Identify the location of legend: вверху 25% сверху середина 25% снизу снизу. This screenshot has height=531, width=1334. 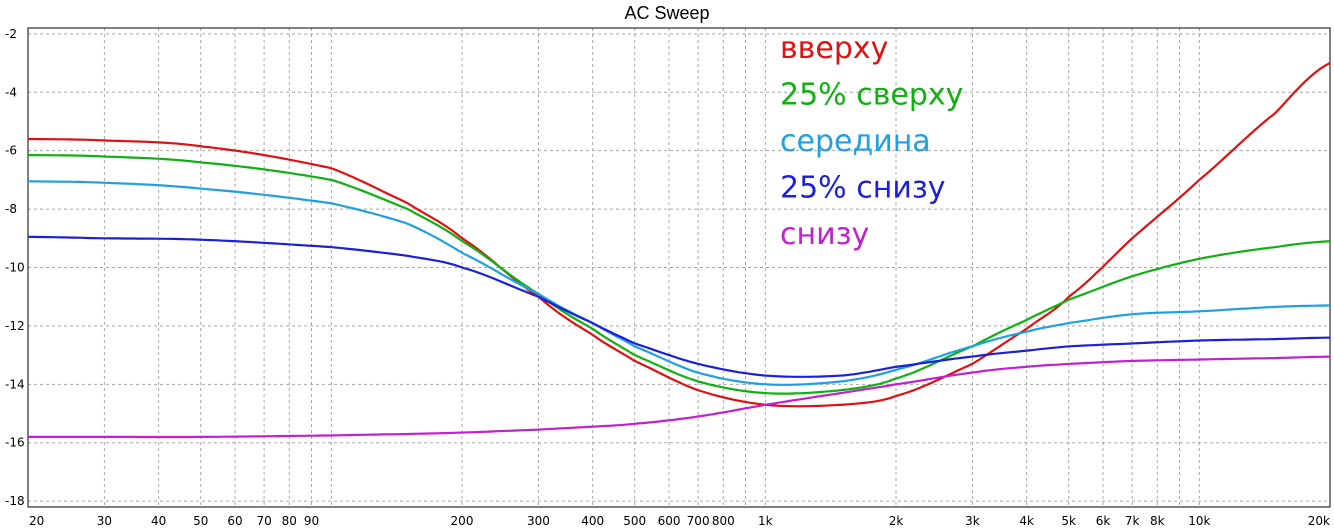
(871, 141).